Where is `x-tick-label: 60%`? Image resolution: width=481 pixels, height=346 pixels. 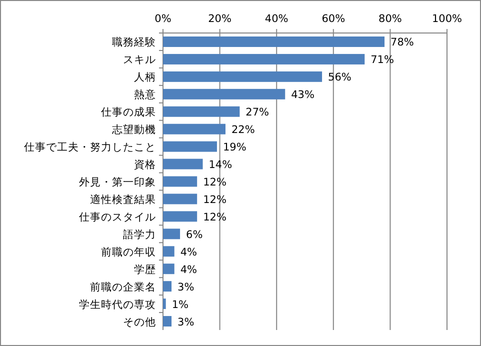 x-tick-label: 60% is located at coordinates (334, 19).